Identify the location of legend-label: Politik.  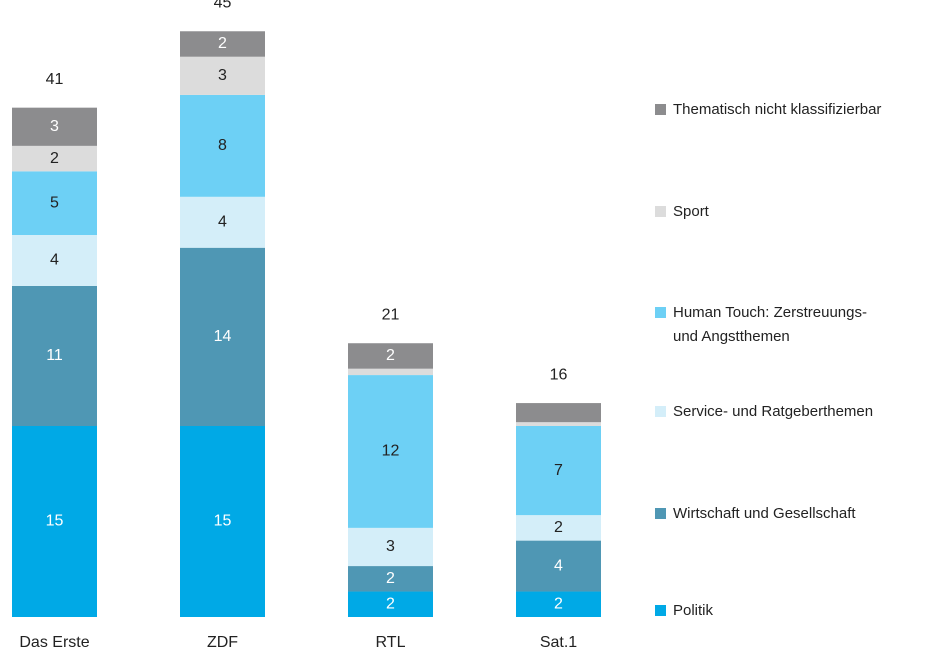
(693, 610).